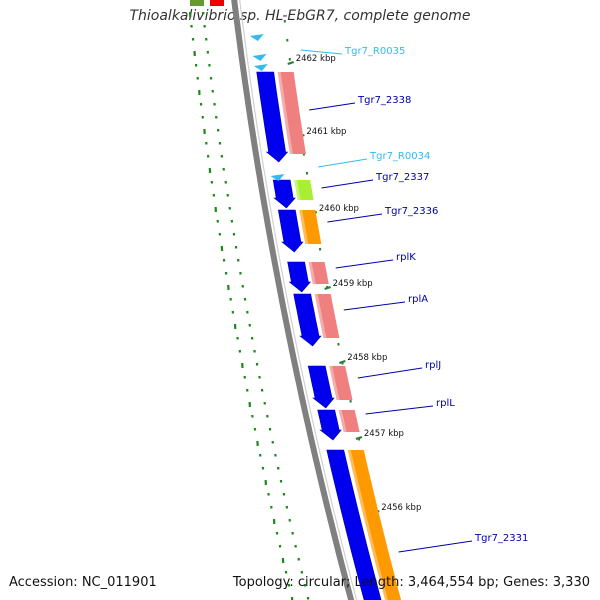 The height and width of the screenshot is (600, 600). I want to click on gene-arrow-rplL, so click(329, 425).